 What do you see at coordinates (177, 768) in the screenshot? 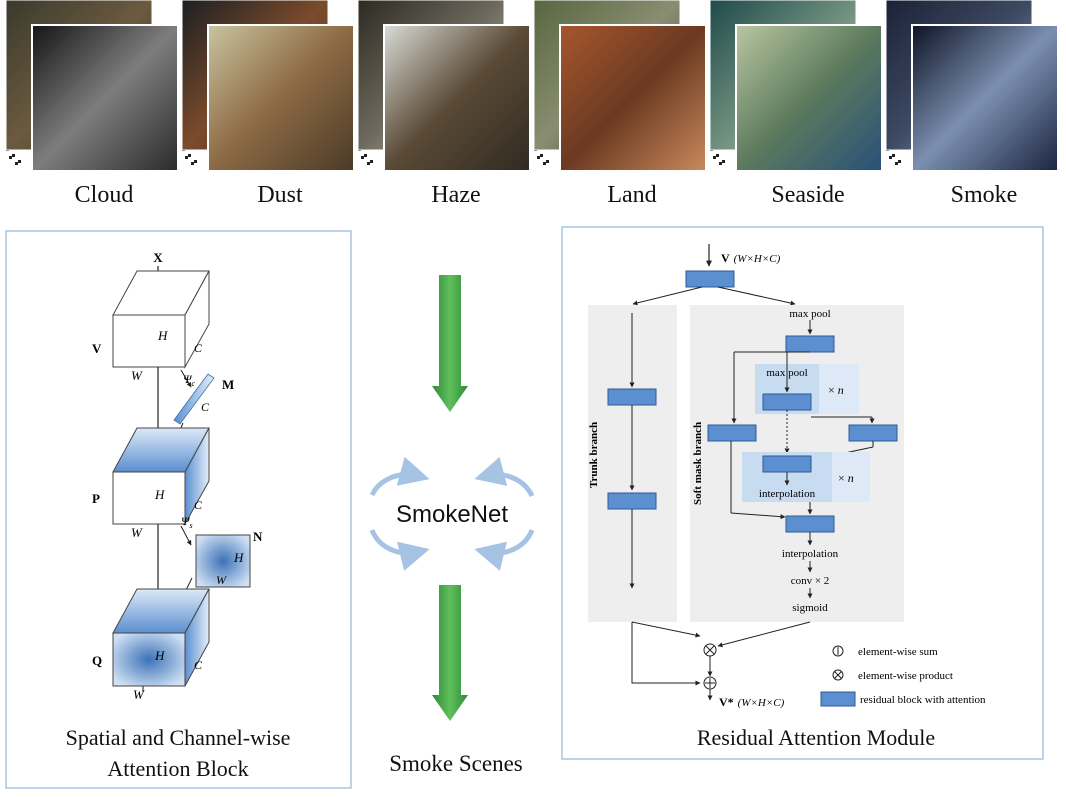
I see `left-panel-title-line2: Attention Block` at bounding box center [177, 768].